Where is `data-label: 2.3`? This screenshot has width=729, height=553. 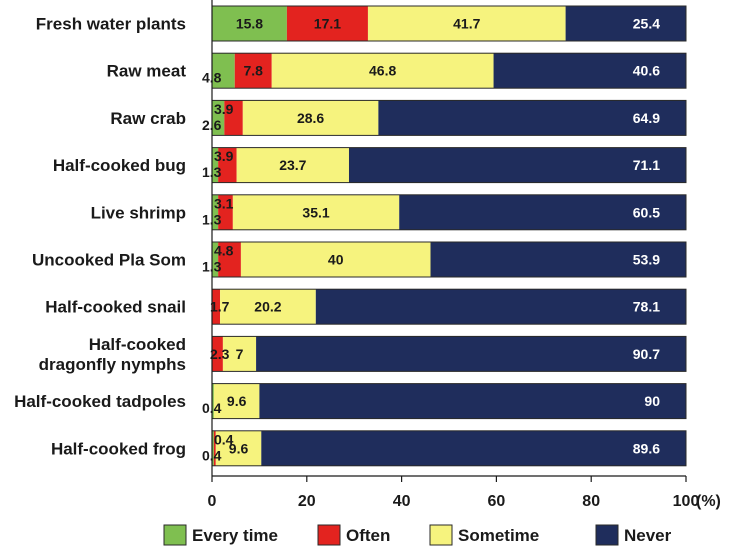 data-label: 2.3 is located at coordinates (220, 354).